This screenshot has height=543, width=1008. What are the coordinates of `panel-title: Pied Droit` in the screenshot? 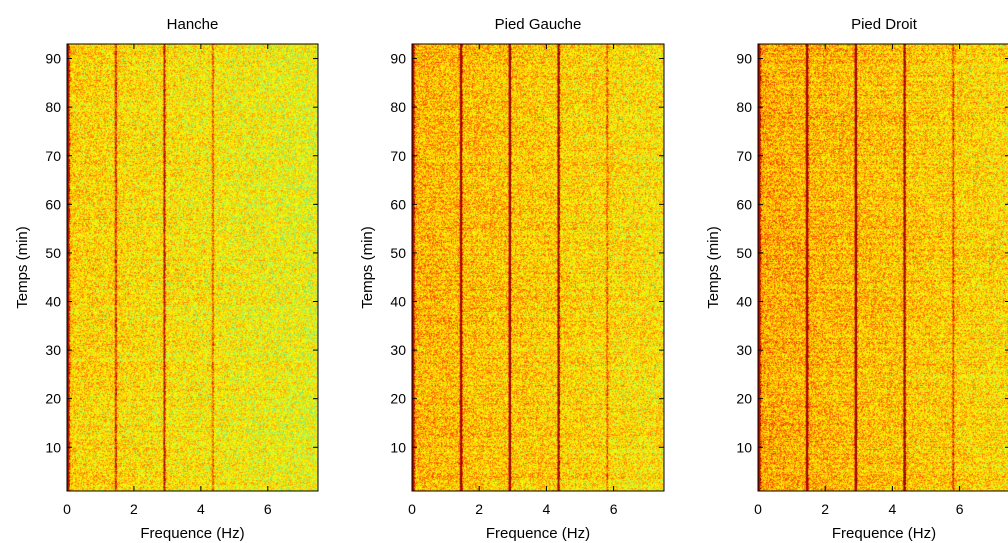 It's located at (884, 24).